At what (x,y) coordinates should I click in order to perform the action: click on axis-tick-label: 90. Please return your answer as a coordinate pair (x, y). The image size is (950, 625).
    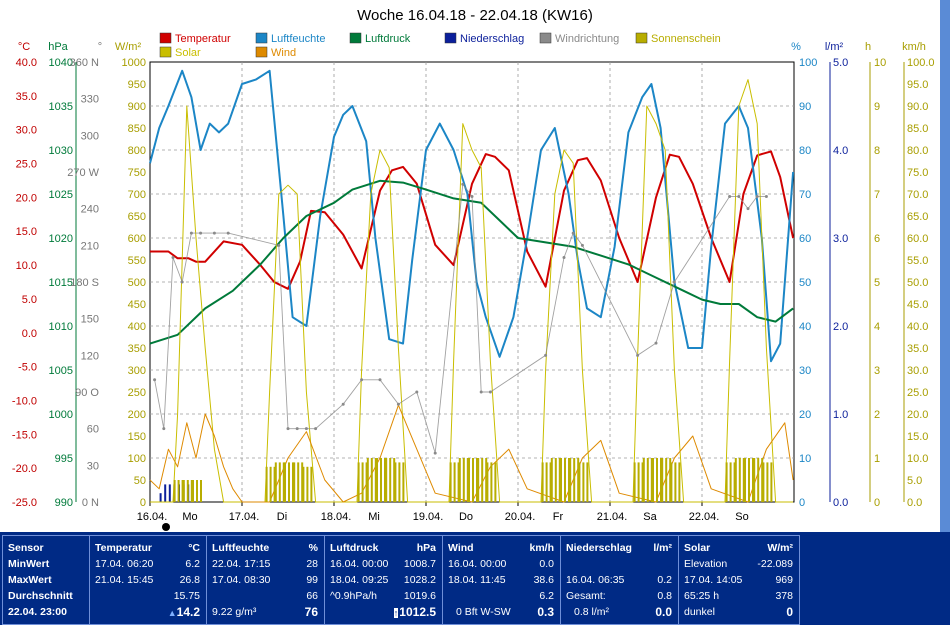
    Looking at the image, I should click on (805, 107).